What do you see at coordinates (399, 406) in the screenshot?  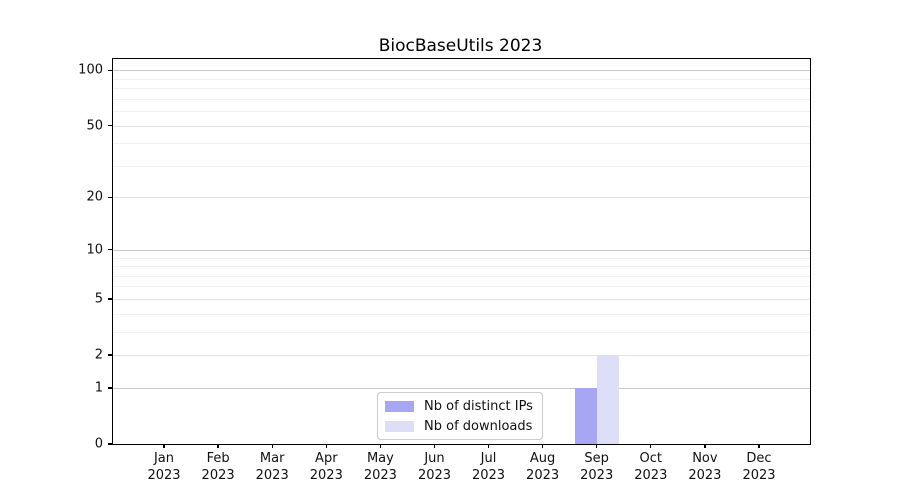 I see `legend-swatch-distinct-ips` at bounding box center [399, 406].